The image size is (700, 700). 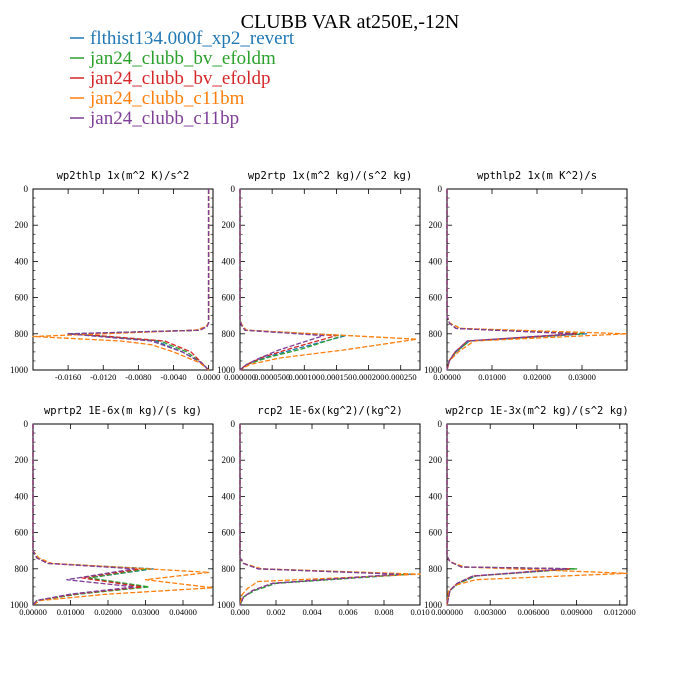 I want to click on figure-title: CLUBB VAR at250E,-12N, so click(x=350, y=22).